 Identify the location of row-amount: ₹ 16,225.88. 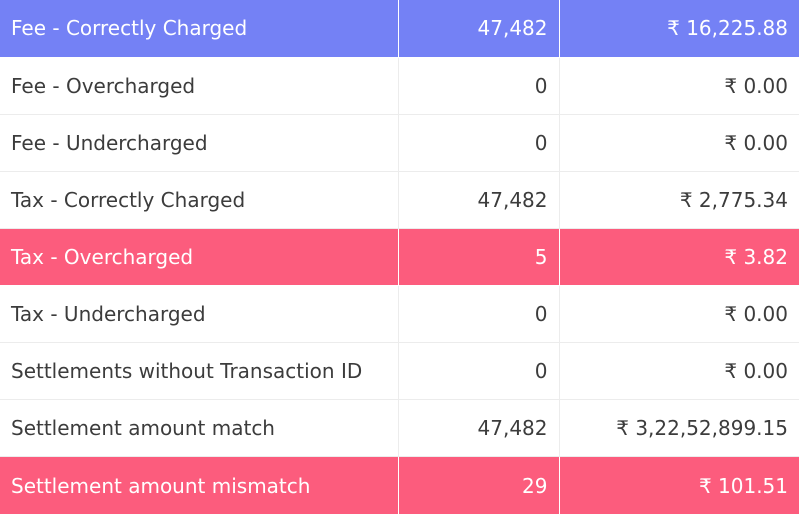
(678, 29).